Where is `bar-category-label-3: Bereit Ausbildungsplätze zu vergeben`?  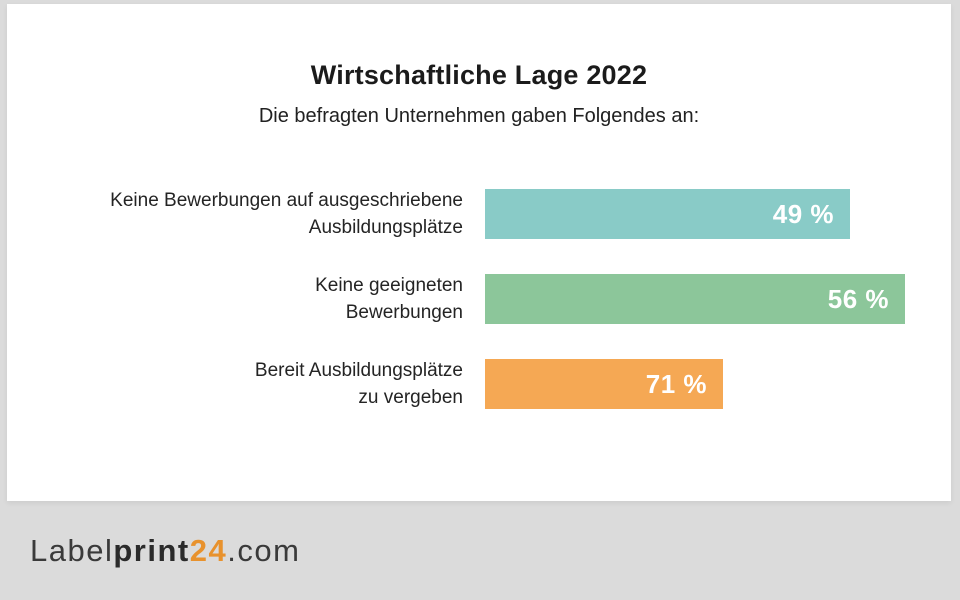
bar-category-label-3: Bereit Ausbildungsplätze zu vergeben is located at coordinates (235, 384).